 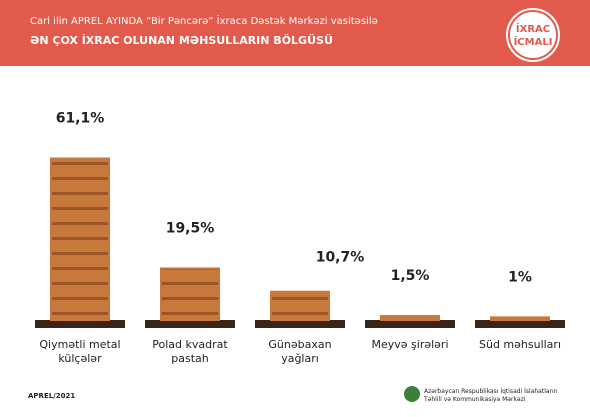 I want to click on badge-text: İXRAC, so click(x=533, y=29).